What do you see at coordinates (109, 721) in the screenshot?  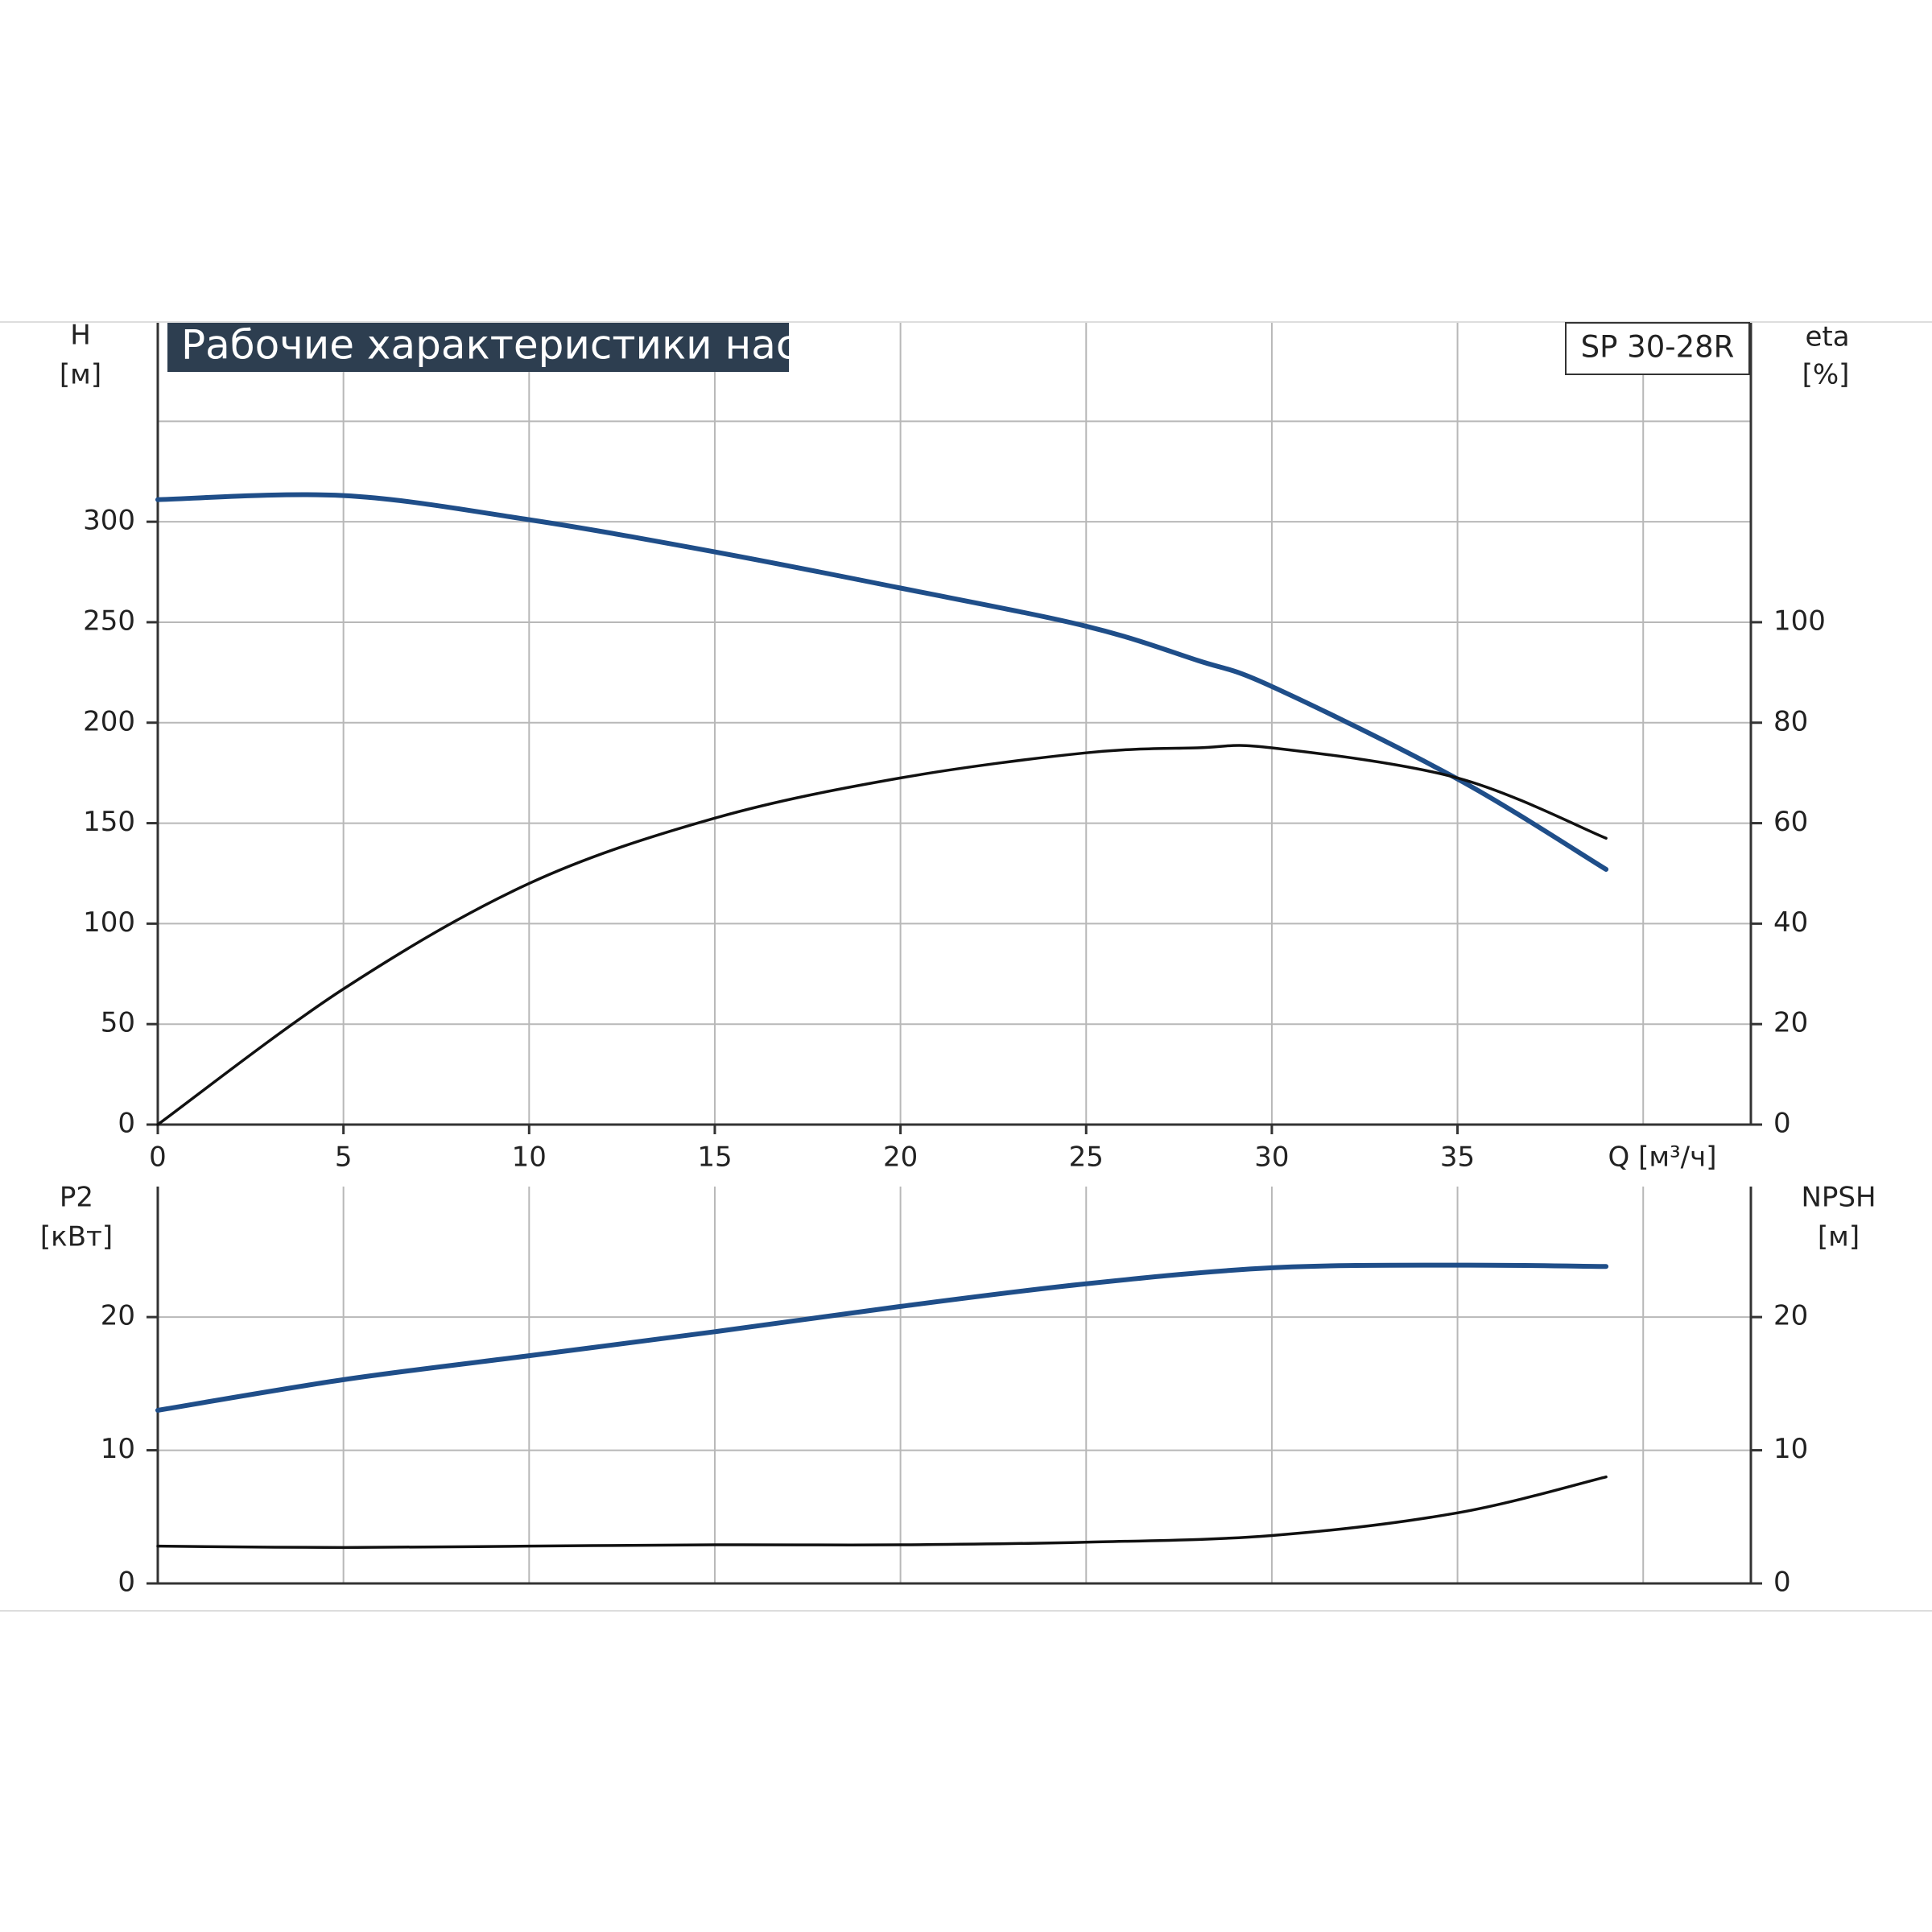 I see `y-tick-label: 200` at bounding box center [109, 721].